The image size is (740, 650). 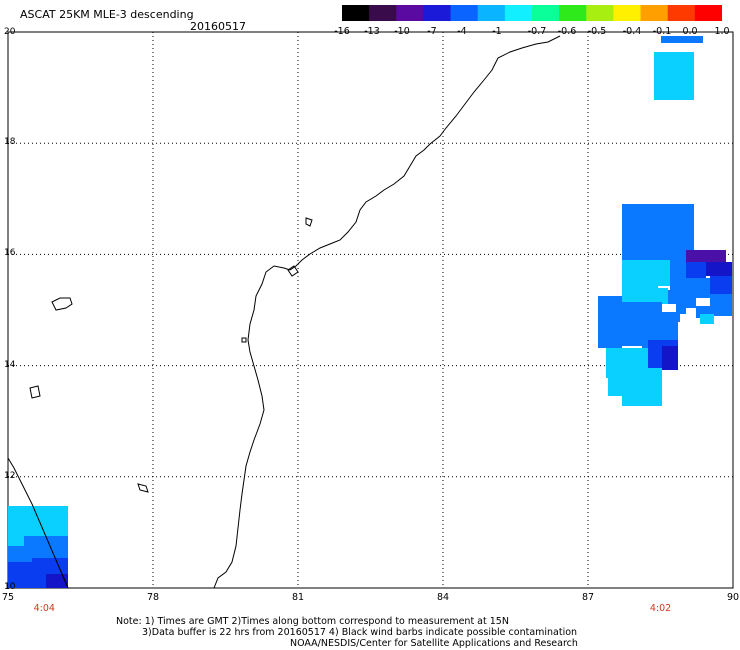 What do you see at coordinates (660, 608) in the screenshot?
I see `pass-time-label: 4:02` at bounding box center [660, 608].